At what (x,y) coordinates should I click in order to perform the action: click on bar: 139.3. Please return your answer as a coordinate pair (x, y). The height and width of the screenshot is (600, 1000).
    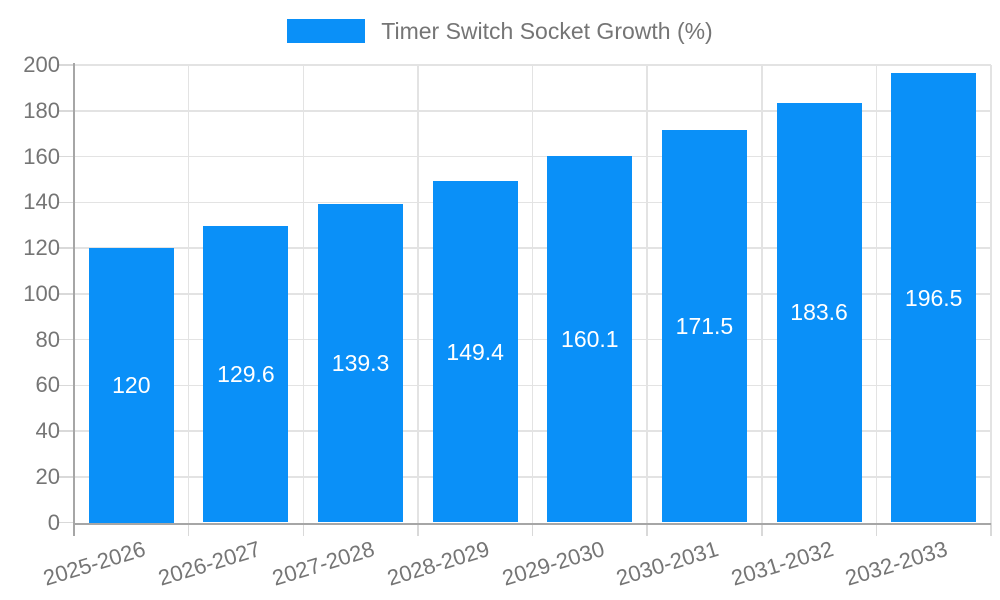
    Looking at the image, I should click on (361, 363).